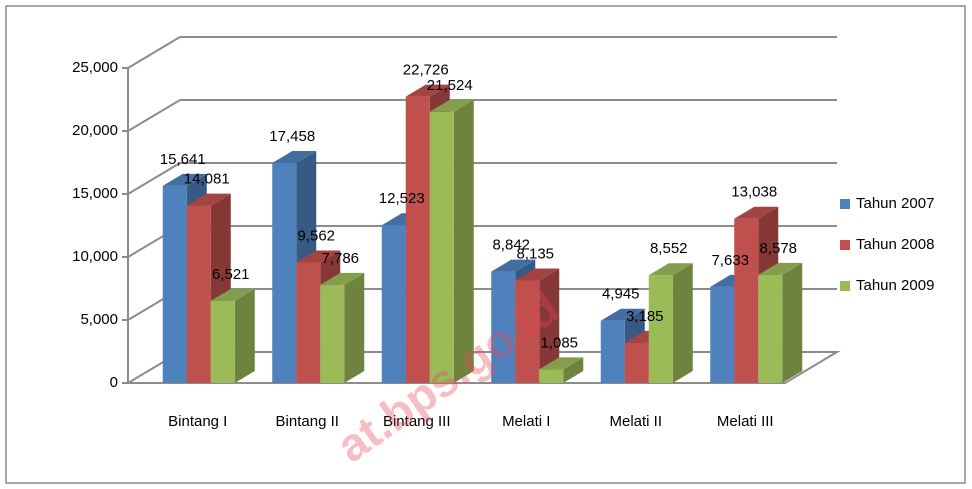 This screenshot has height=489, width=972. What do you see at coordinates (621, 294) in the screenshot?
I see `data-label: 4,945` at bounding box center [621, 294].